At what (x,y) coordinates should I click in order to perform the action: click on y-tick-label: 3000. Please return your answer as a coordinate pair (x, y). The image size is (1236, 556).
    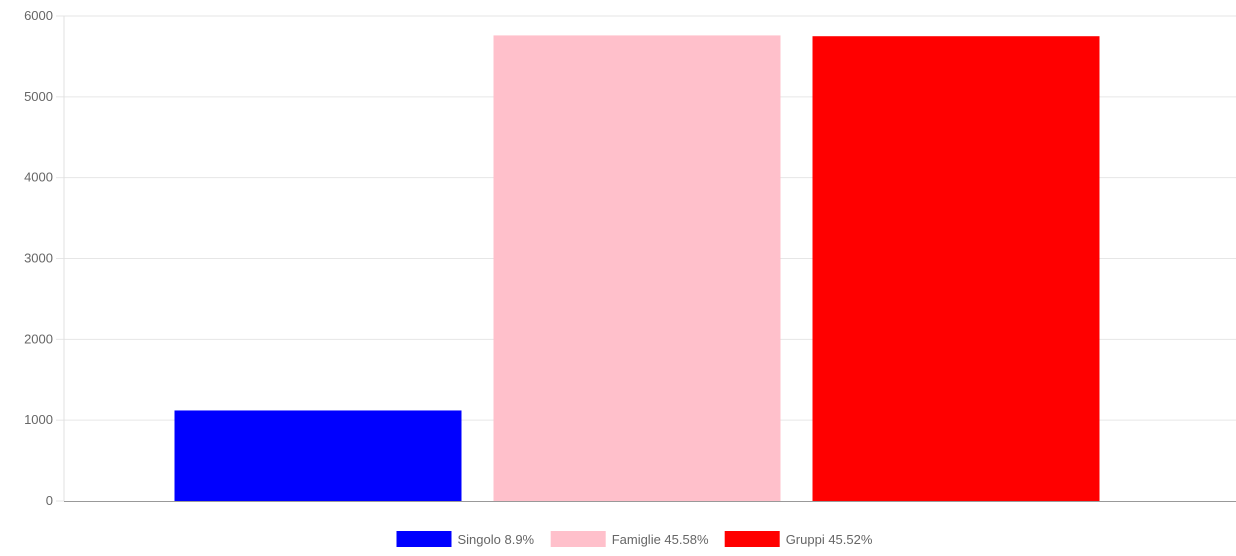
    Looking at the image, I should click on (38, 258).